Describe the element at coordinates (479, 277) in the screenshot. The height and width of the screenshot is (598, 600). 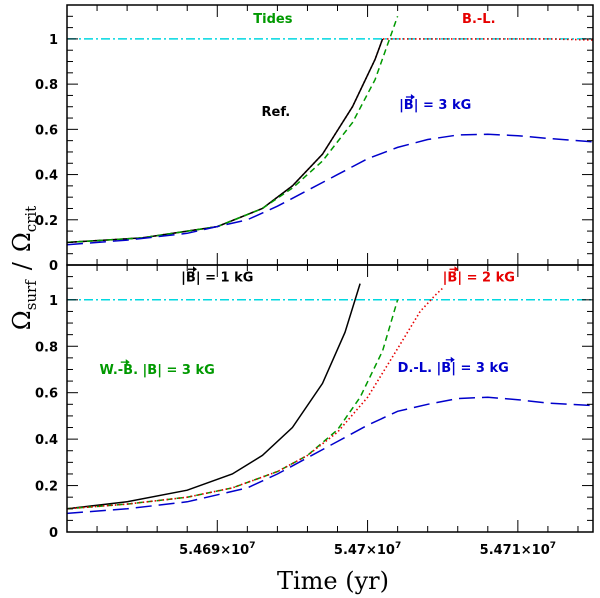
I see `bottom-annotation: |B| = 2 kG` at that location.